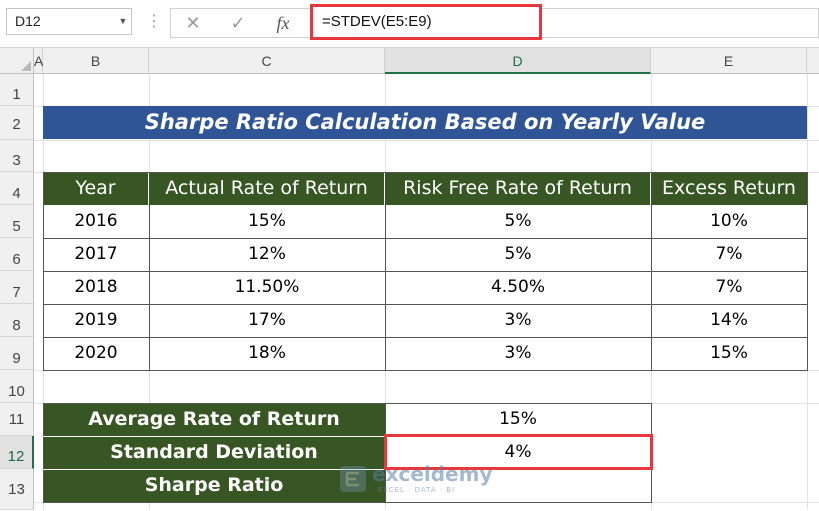  What do you see at coordinates (432, 474) in the screenshot?
I see `watermark-text: exceldemy` at bounding box center [432, 474].